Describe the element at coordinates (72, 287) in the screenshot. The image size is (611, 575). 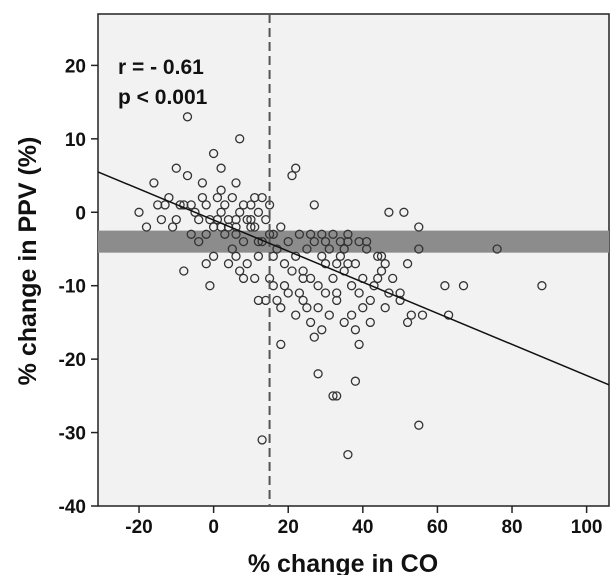
I see `y-tick-label: -10` at that location.